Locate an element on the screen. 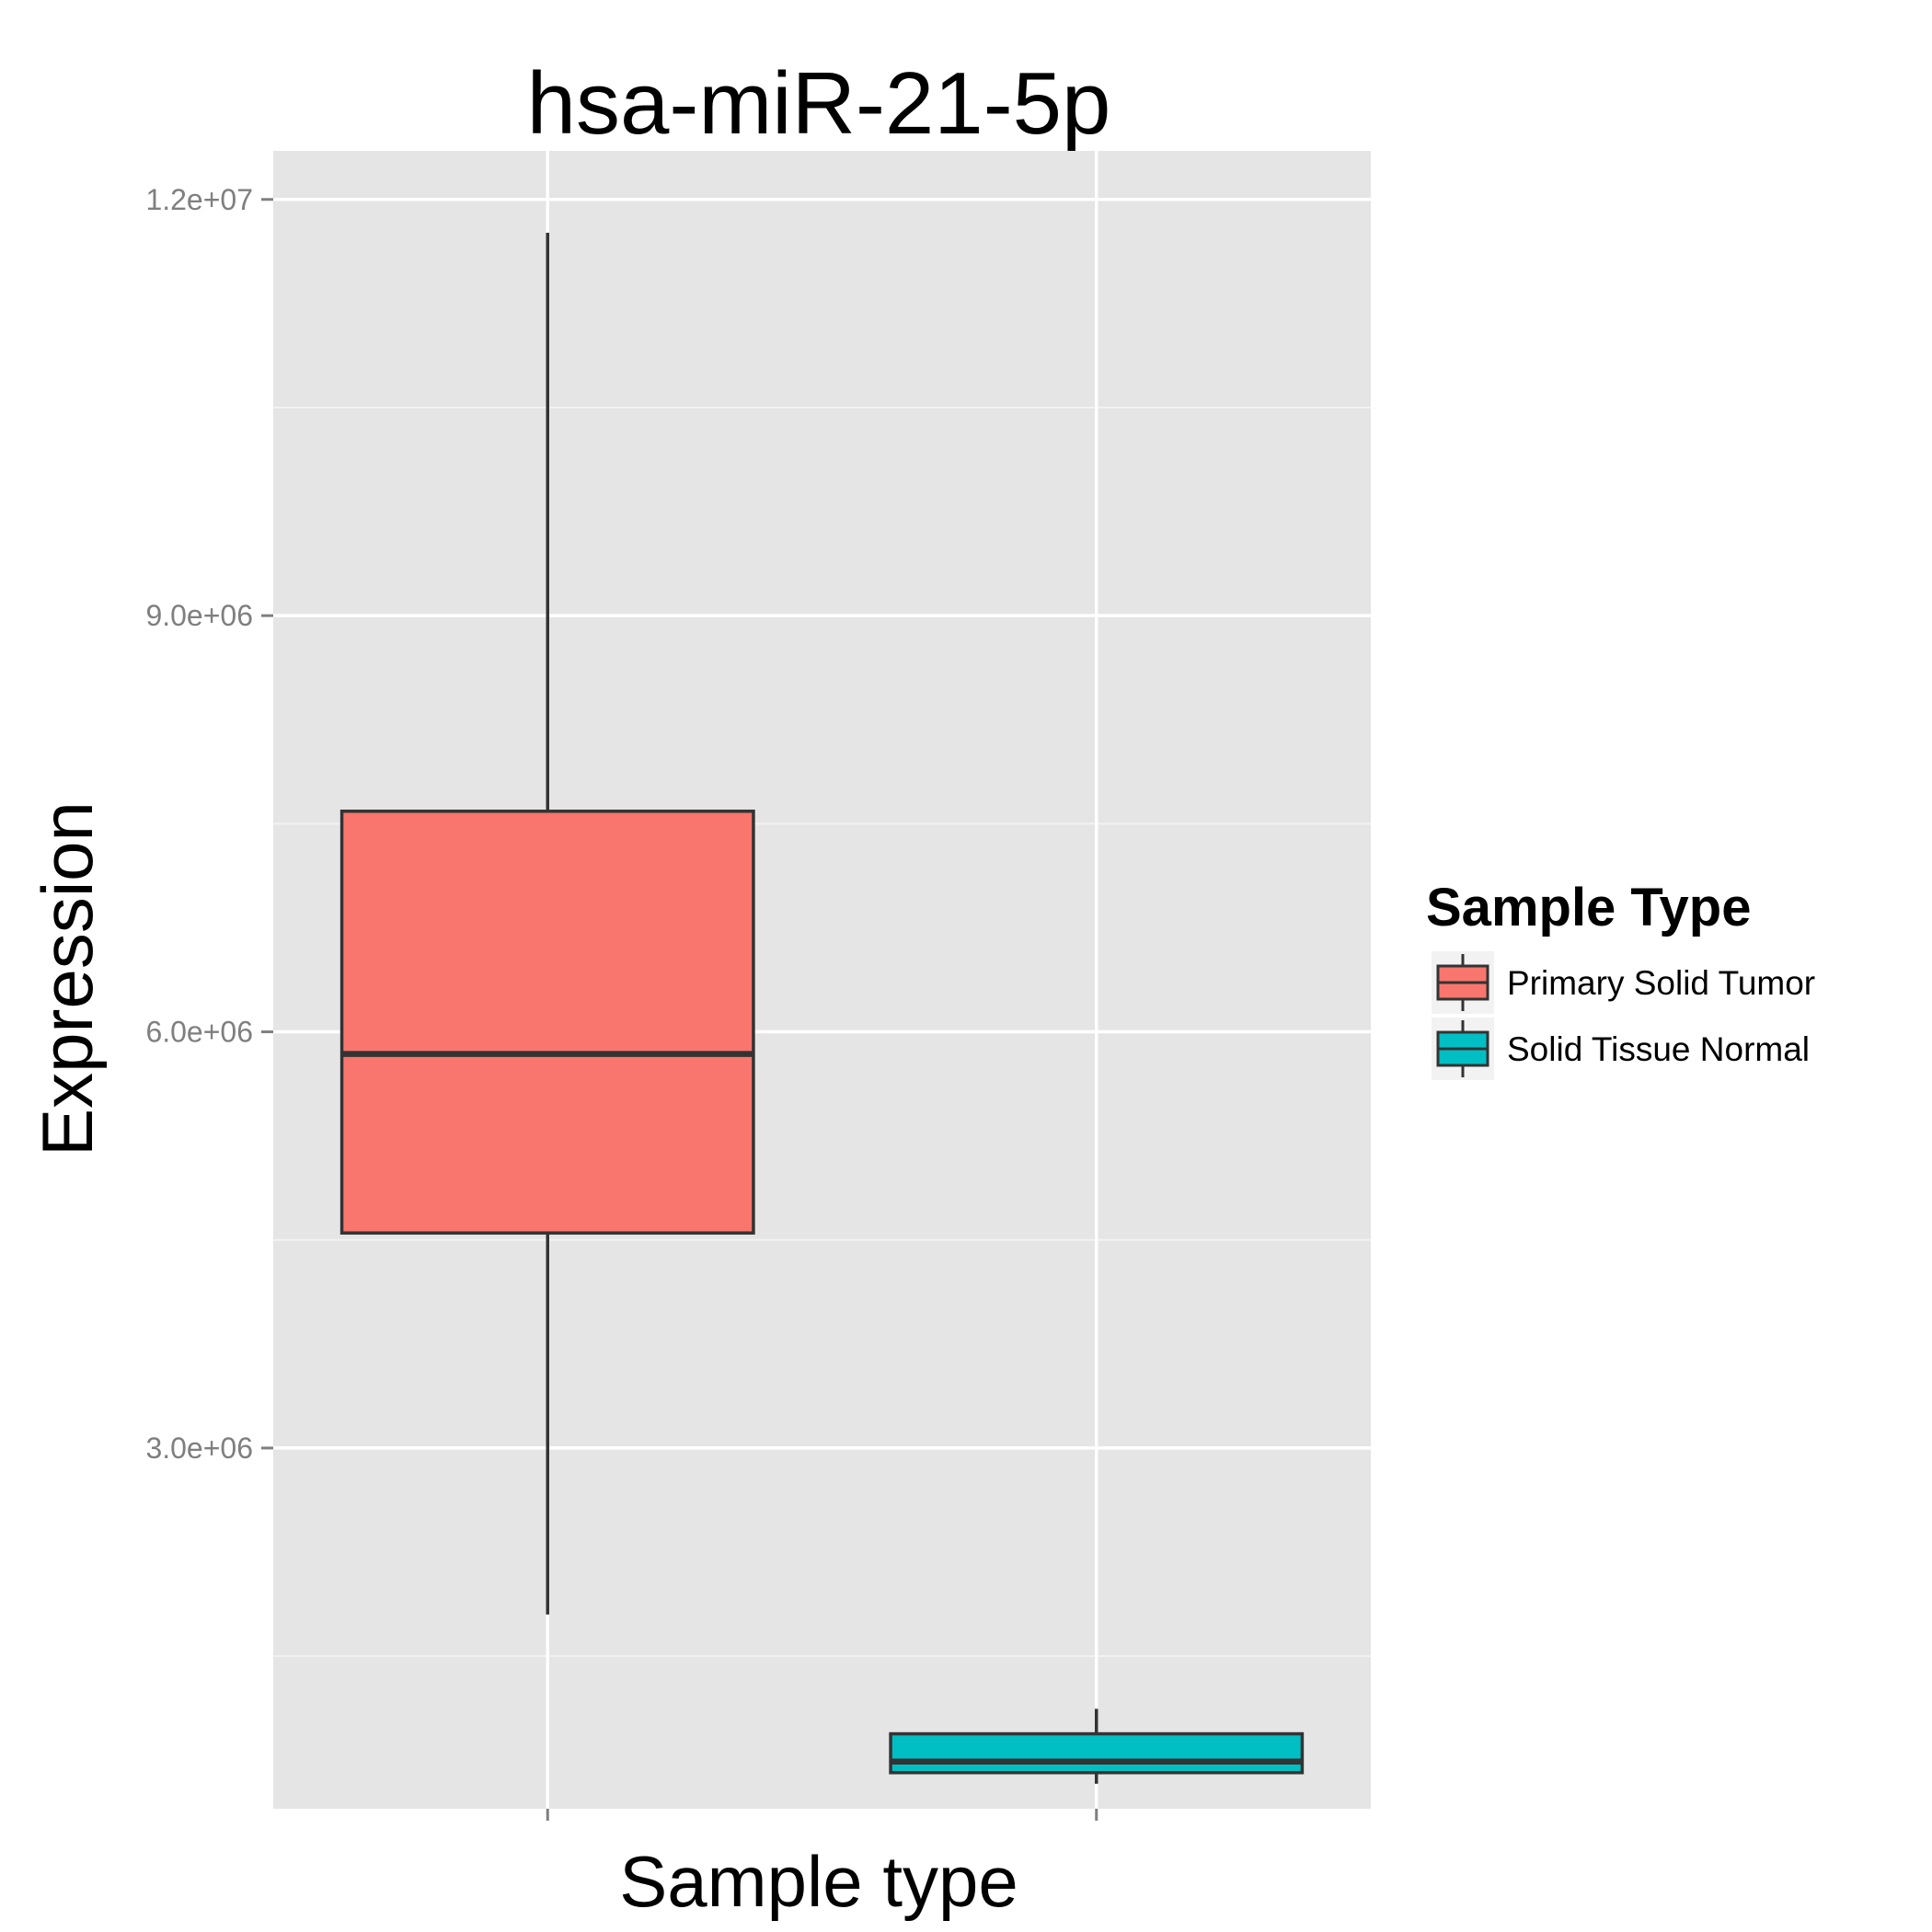 The image size is (1932, 1932). x-axis is located at coordinates (822, 1815).